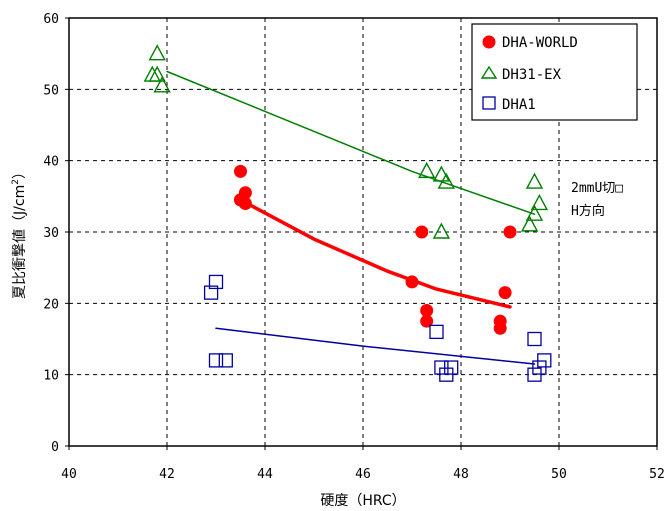  Describe the element at coordinates (20, 172) in the screenshot. I see `y-axis-title-end: ）` at that location.